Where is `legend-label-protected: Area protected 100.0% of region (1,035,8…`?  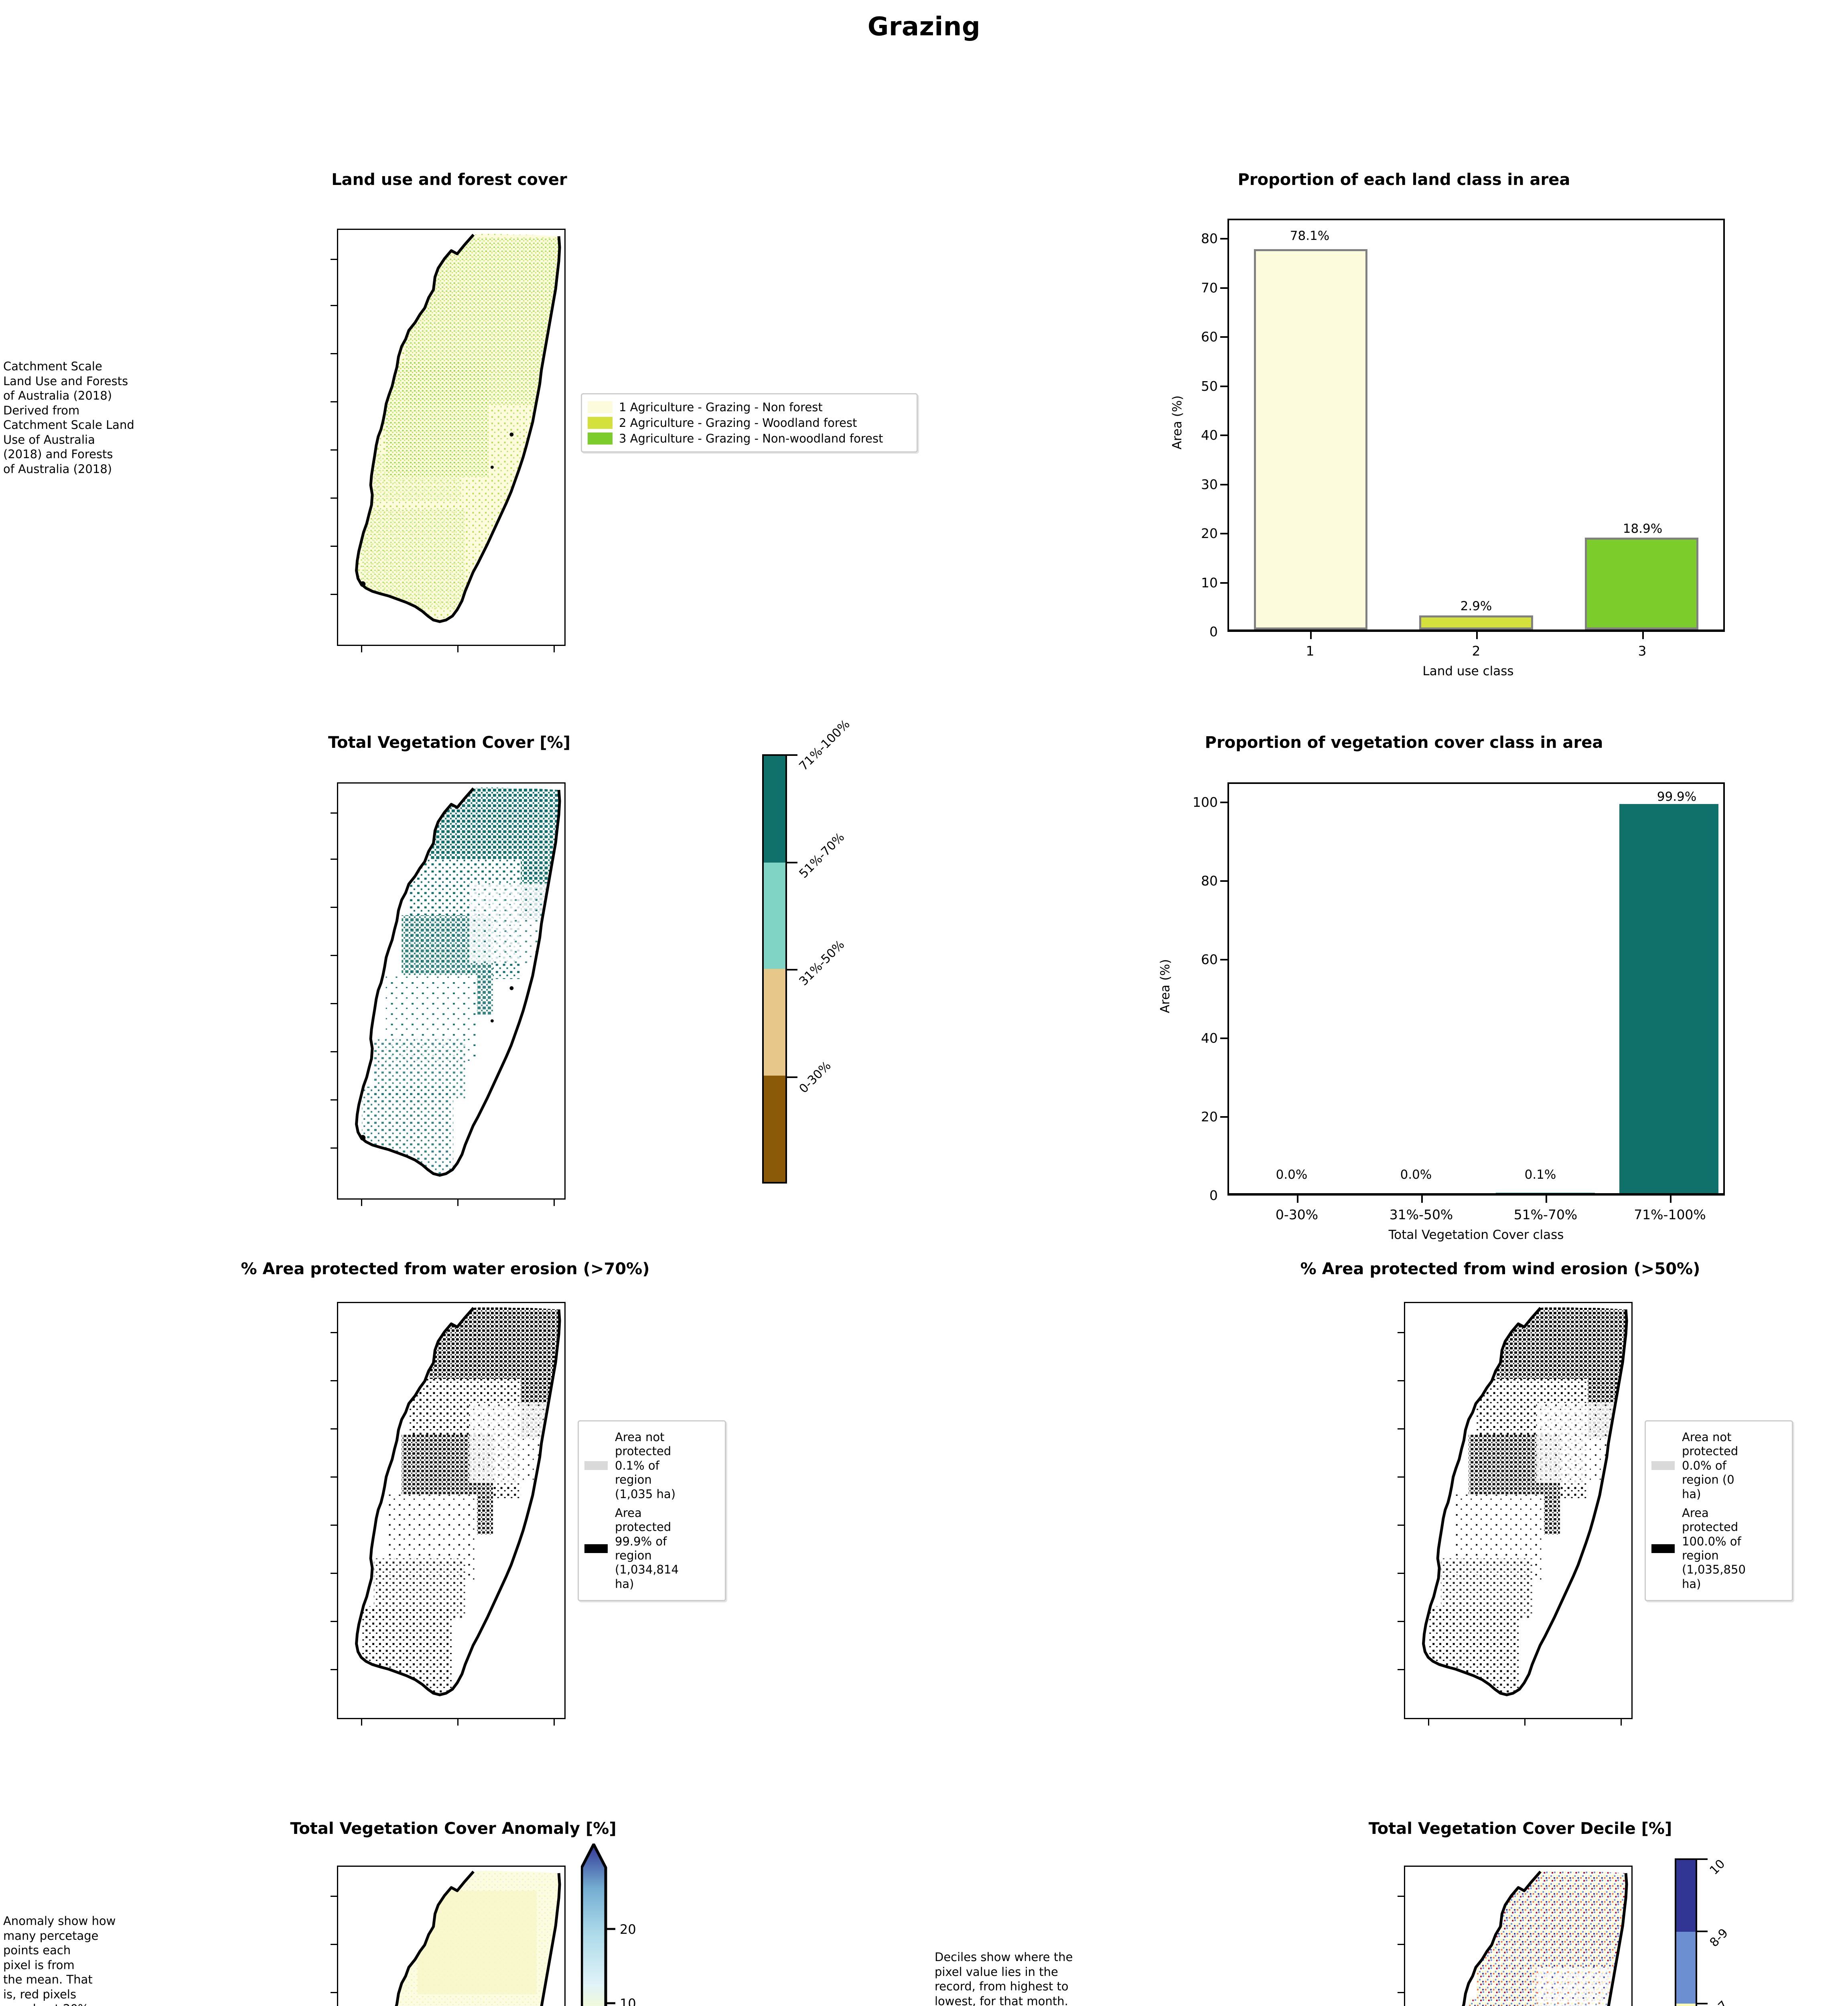 legend-label-protected: Area protected 100.0% of region (1,035,8… is located at coordinates (1714, 1548).